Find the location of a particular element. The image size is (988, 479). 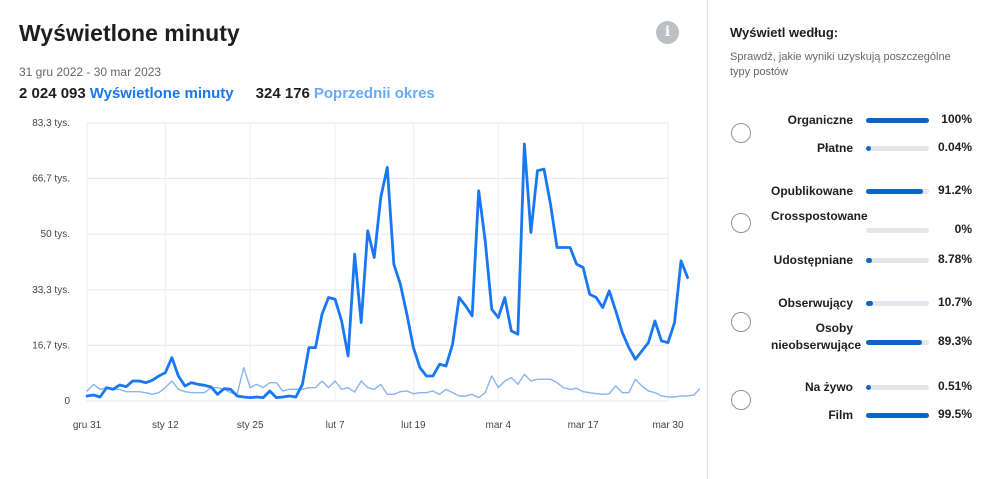

breakdown-row-label: Film is located at coordinates (840, 415).